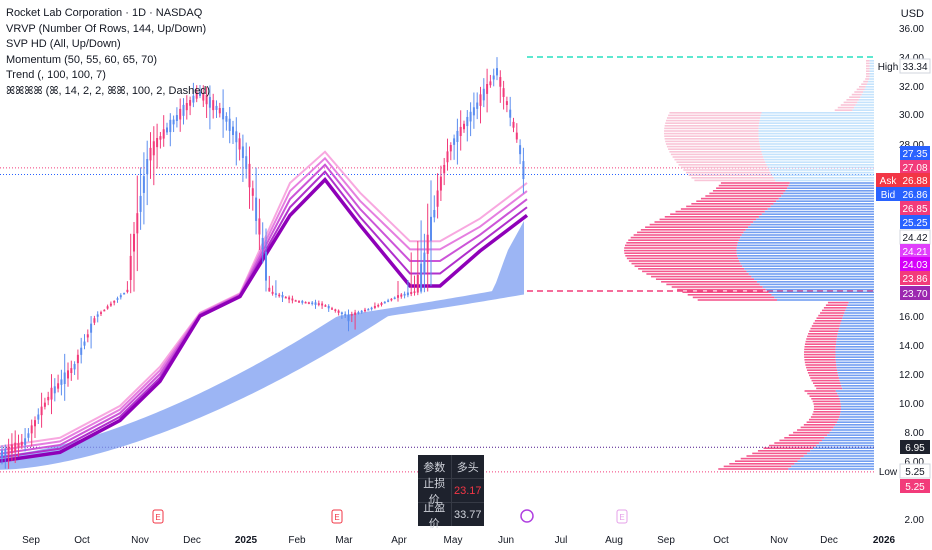 Image resolution: width=932 pixels, height=550 pixels. I want to click on tooltip-value: 多头, so click(467, 466).